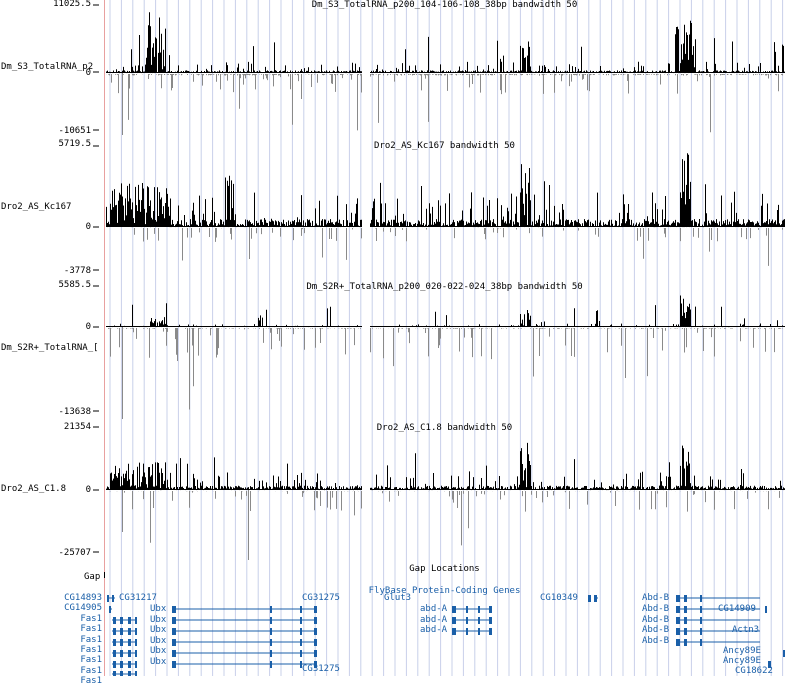 The height and width of the screenshot is (686, 785). Describe the element at coordinates (398, 598) in the screenshot. I see `gene-label: Glut3` at that location.